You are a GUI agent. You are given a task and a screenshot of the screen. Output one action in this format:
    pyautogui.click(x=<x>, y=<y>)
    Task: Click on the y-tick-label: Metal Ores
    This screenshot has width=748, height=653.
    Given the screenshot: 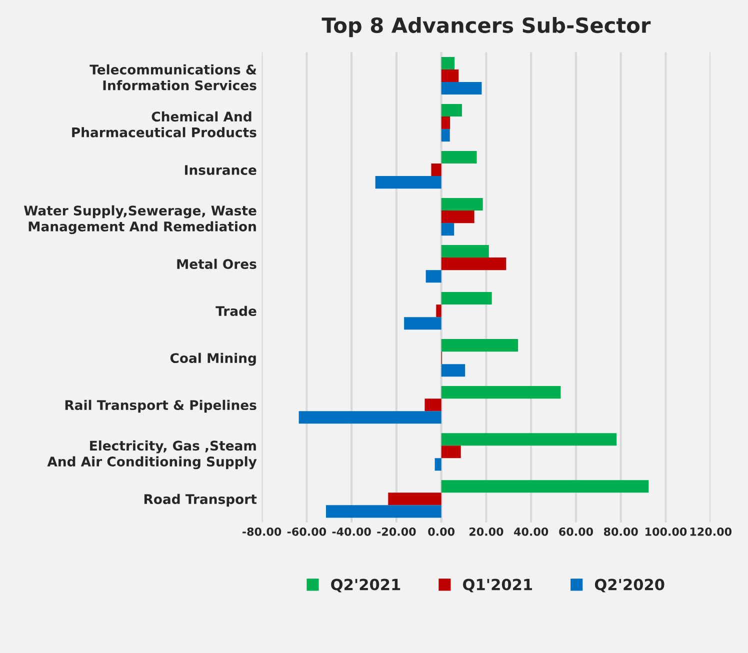 What is the action you would take?
    pyautogui.click(x=216, y=264)
    